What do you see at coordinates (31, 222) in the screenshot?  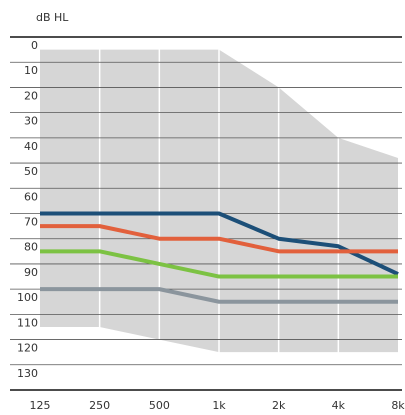 I see `y-tick-label: 70` at bounding box center [31, 222].